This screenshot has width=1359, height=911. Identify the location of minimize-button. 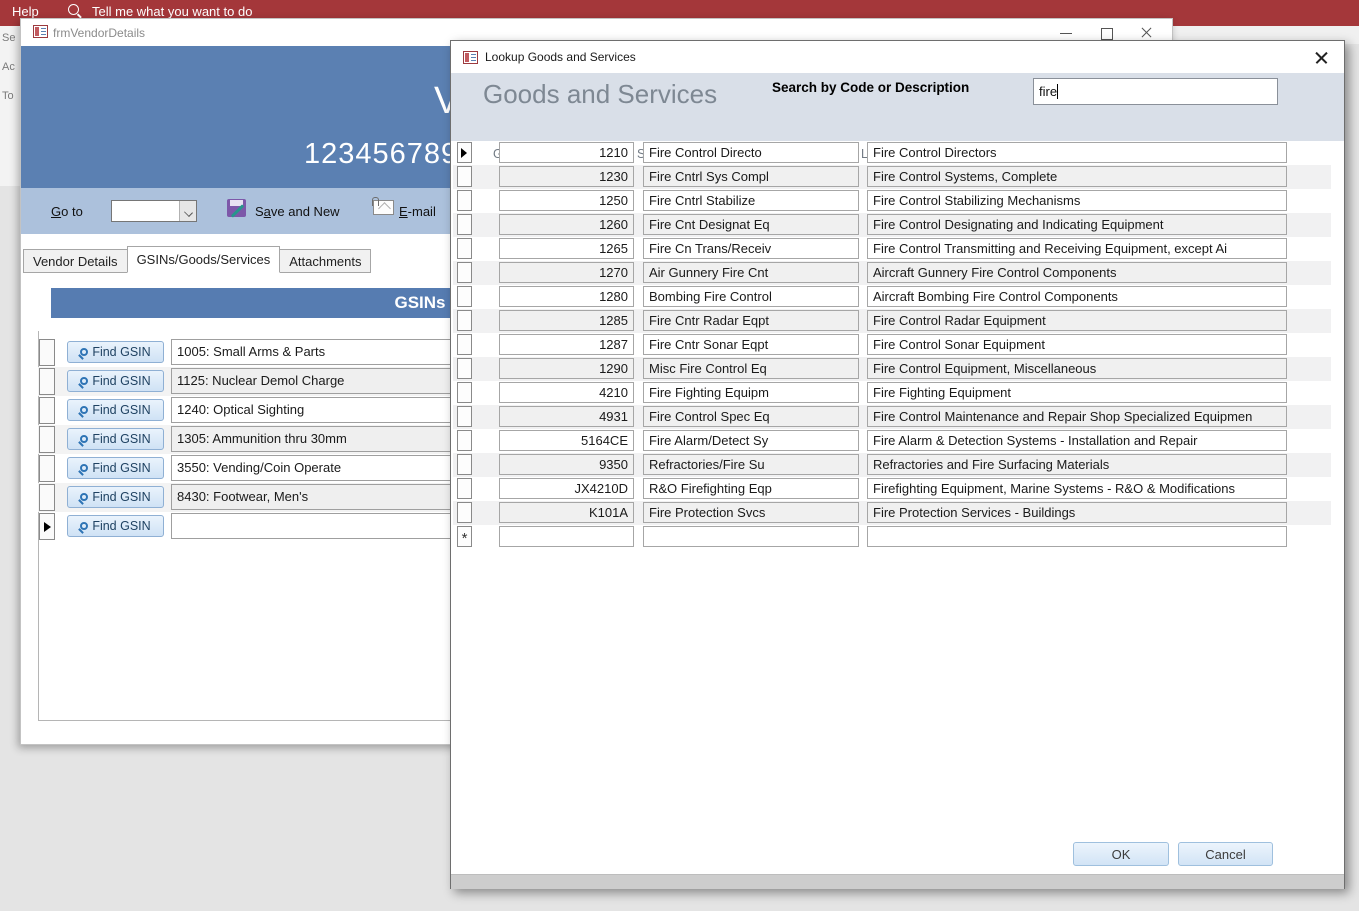
(1066, 32).